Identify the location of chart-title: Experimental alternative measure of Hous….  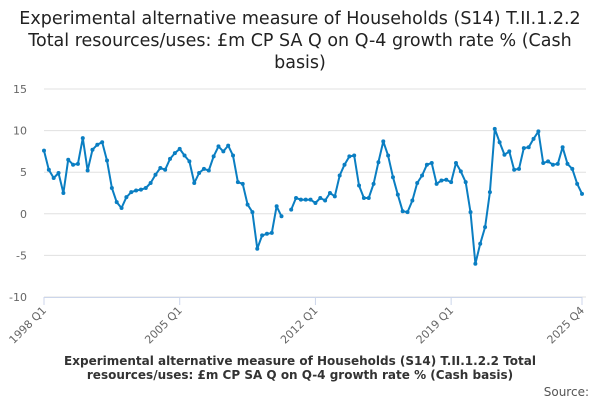
(300, 41).